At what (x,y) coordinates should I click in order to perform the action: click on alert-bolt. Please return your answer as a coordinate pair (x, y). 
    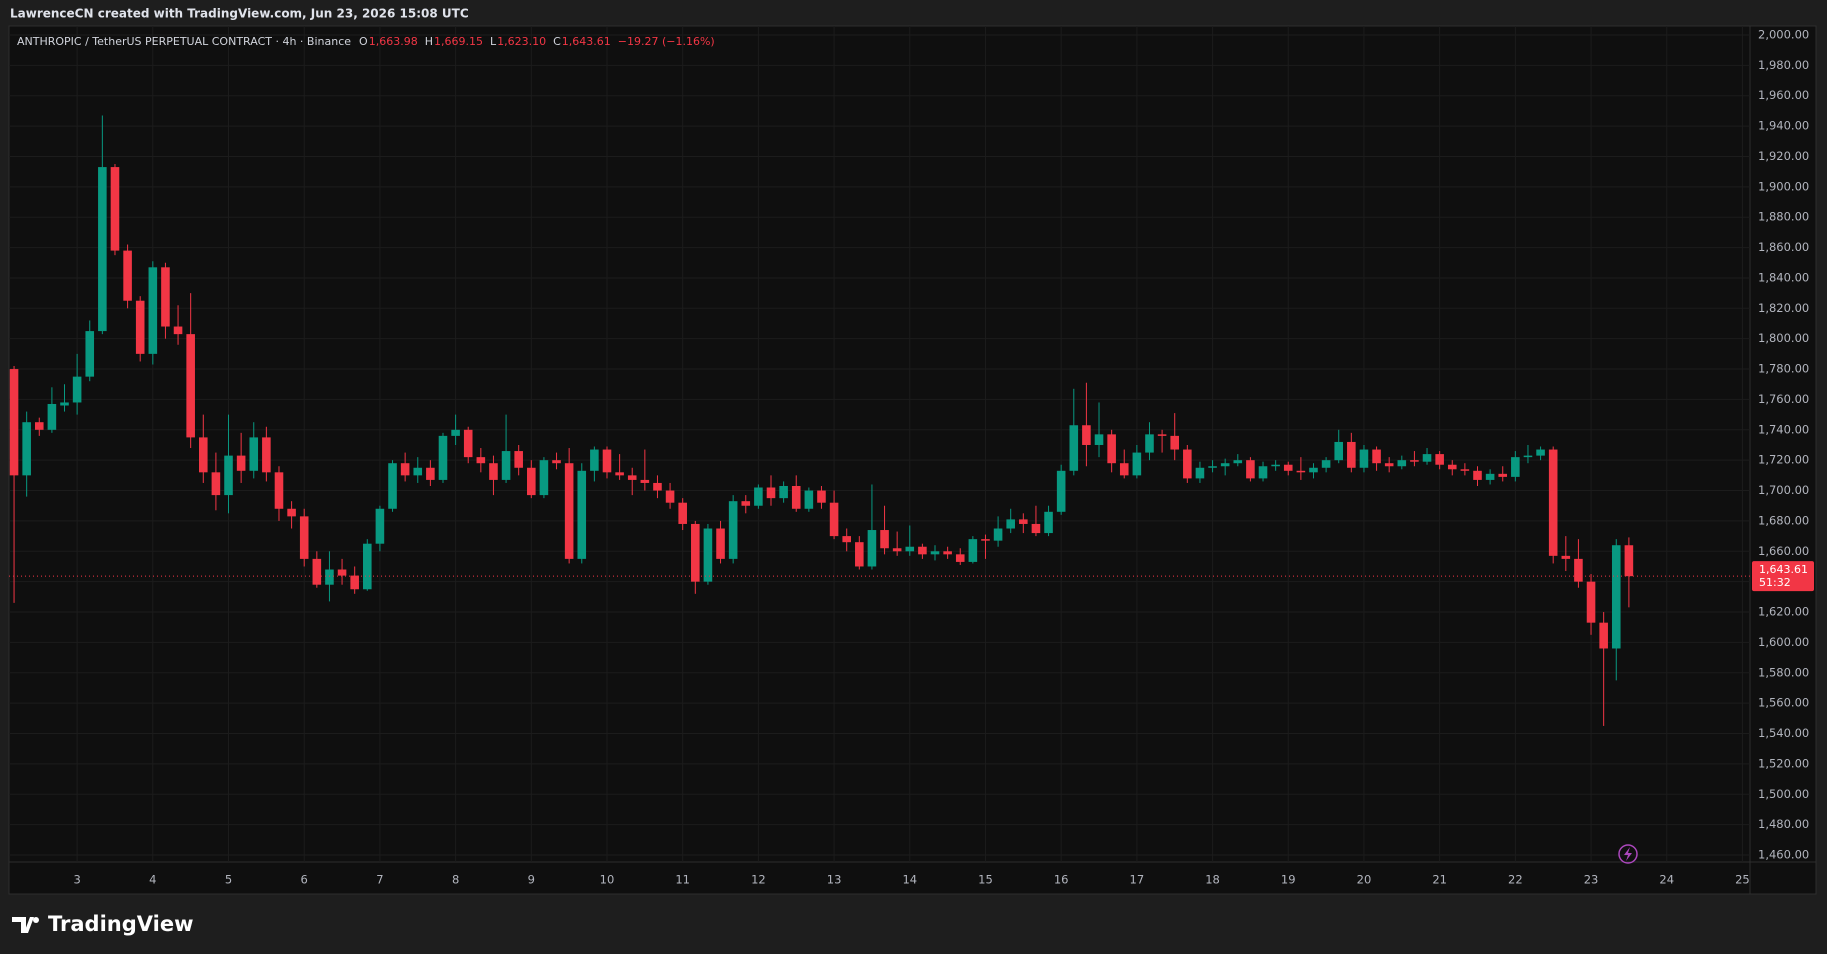
    Looking at the image, I should click on (1628, 854).